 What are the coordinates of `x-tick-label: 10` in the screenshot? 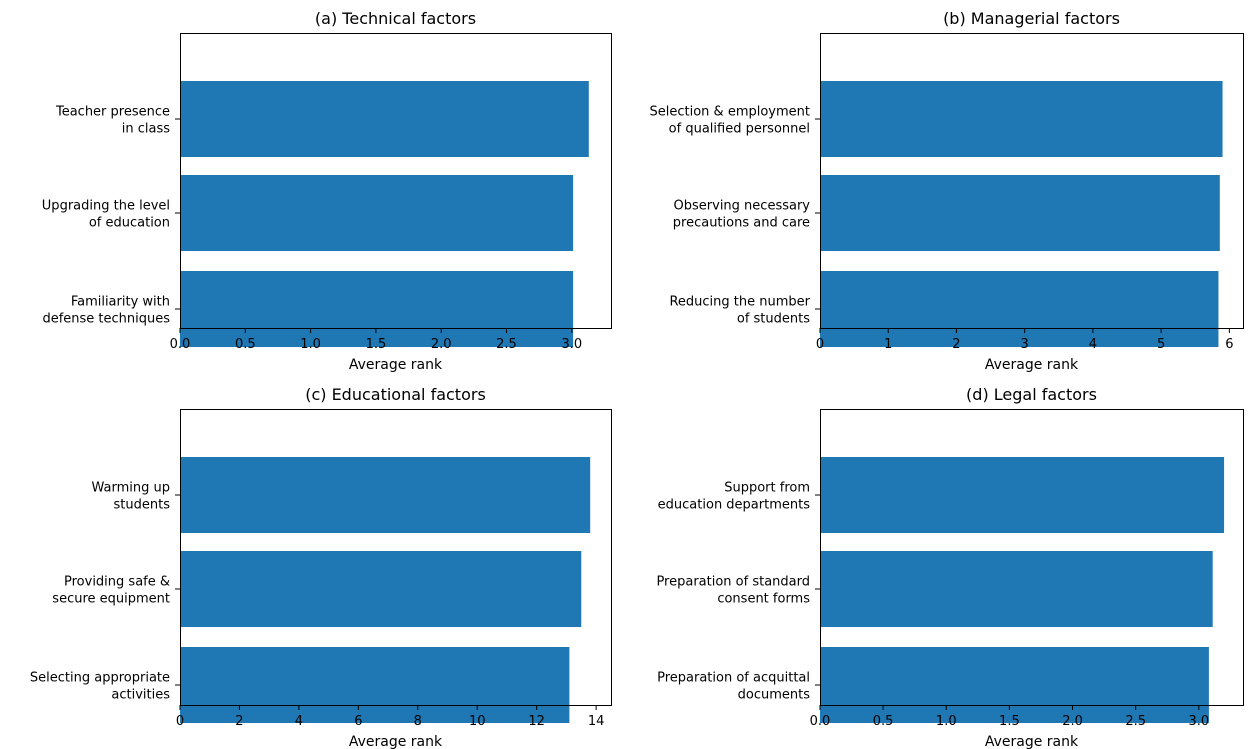 It's located at (477, 721).